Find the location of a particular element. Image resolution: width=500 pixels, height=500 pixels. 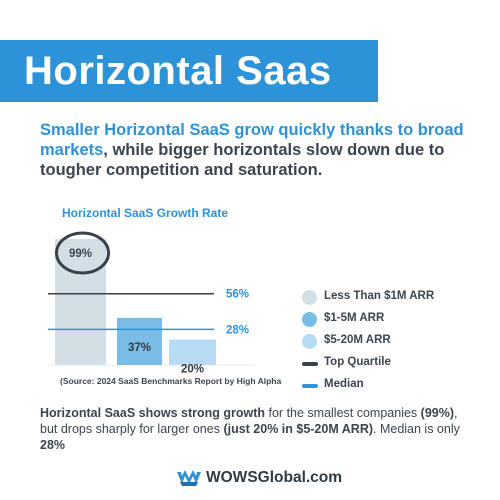

summary-bold-5: (just 20% in $5-20M ARR) is located at coordinates (298, 429).